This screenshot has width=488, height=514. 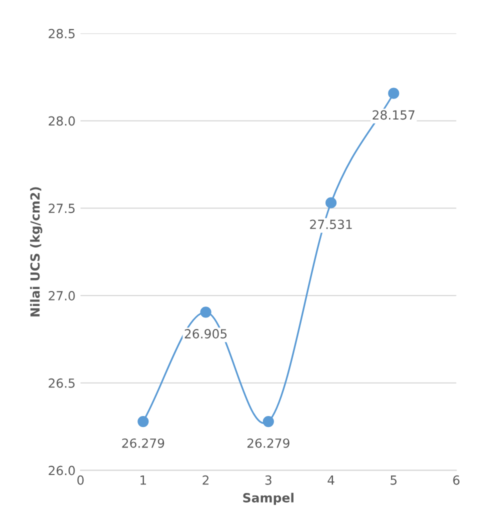 I want to click on x-tick-label: 1, so click(x=143, y=480).